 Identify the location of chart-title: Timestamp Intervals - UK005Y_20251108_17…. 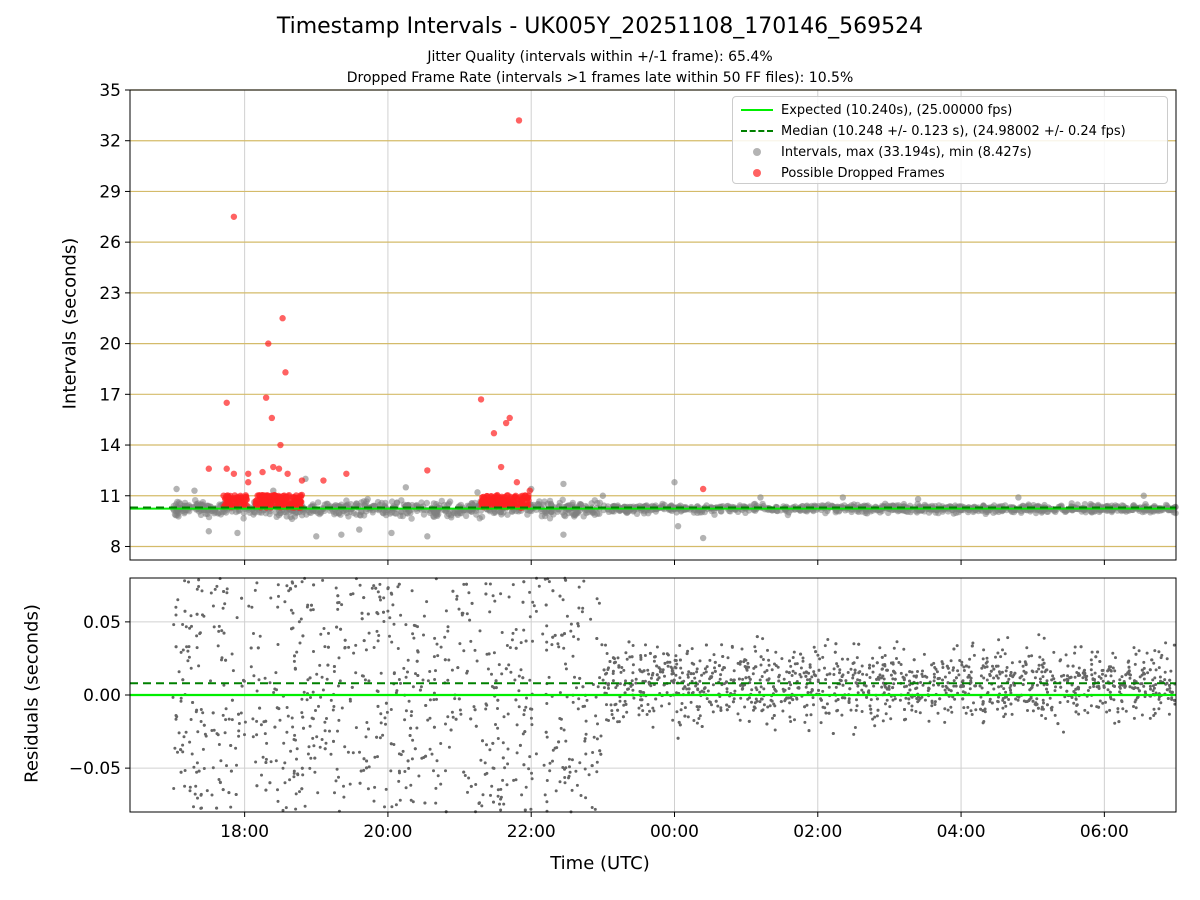
(600, 26).